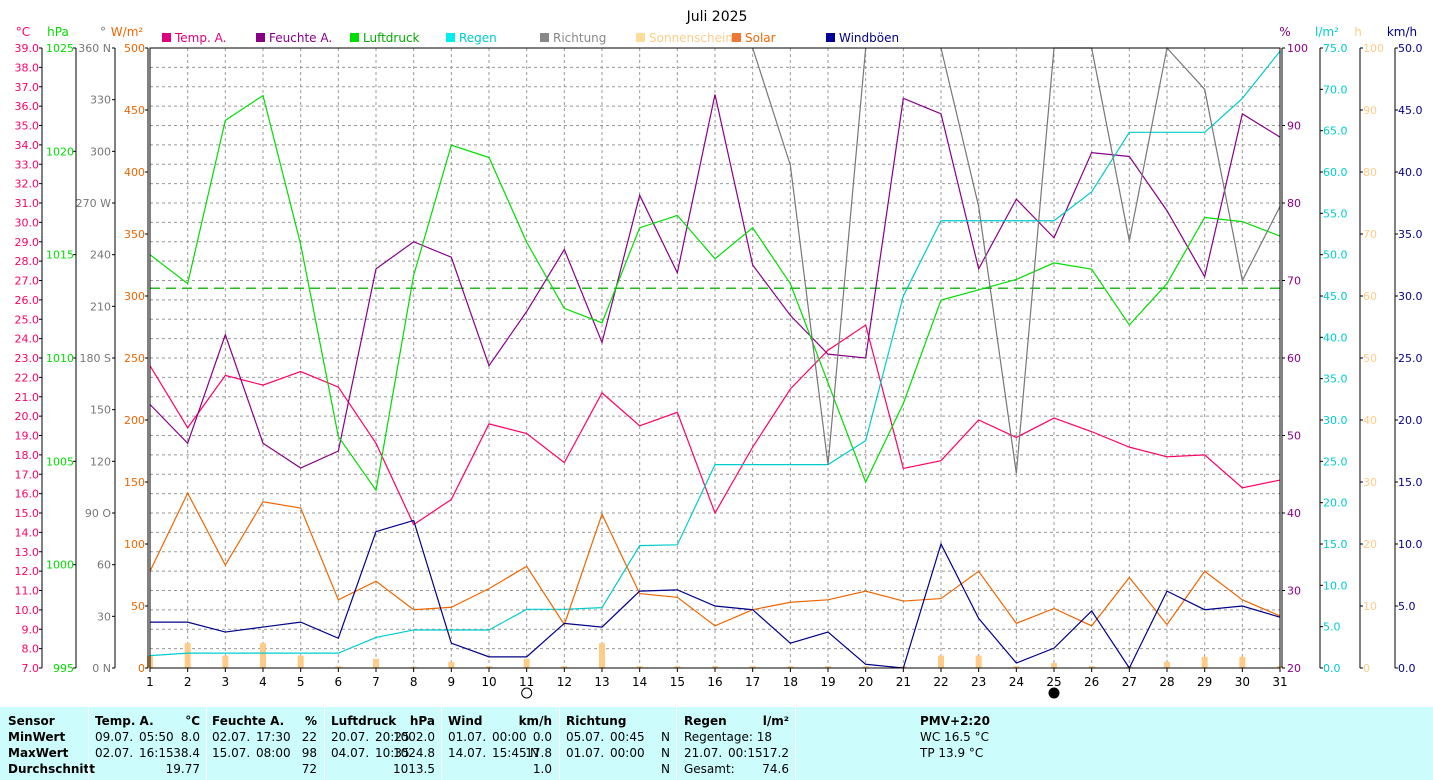  What do you see at coordinates (665, 737) in the screenshot?
I see `stats-value: N` at bounding box center [665, 737].